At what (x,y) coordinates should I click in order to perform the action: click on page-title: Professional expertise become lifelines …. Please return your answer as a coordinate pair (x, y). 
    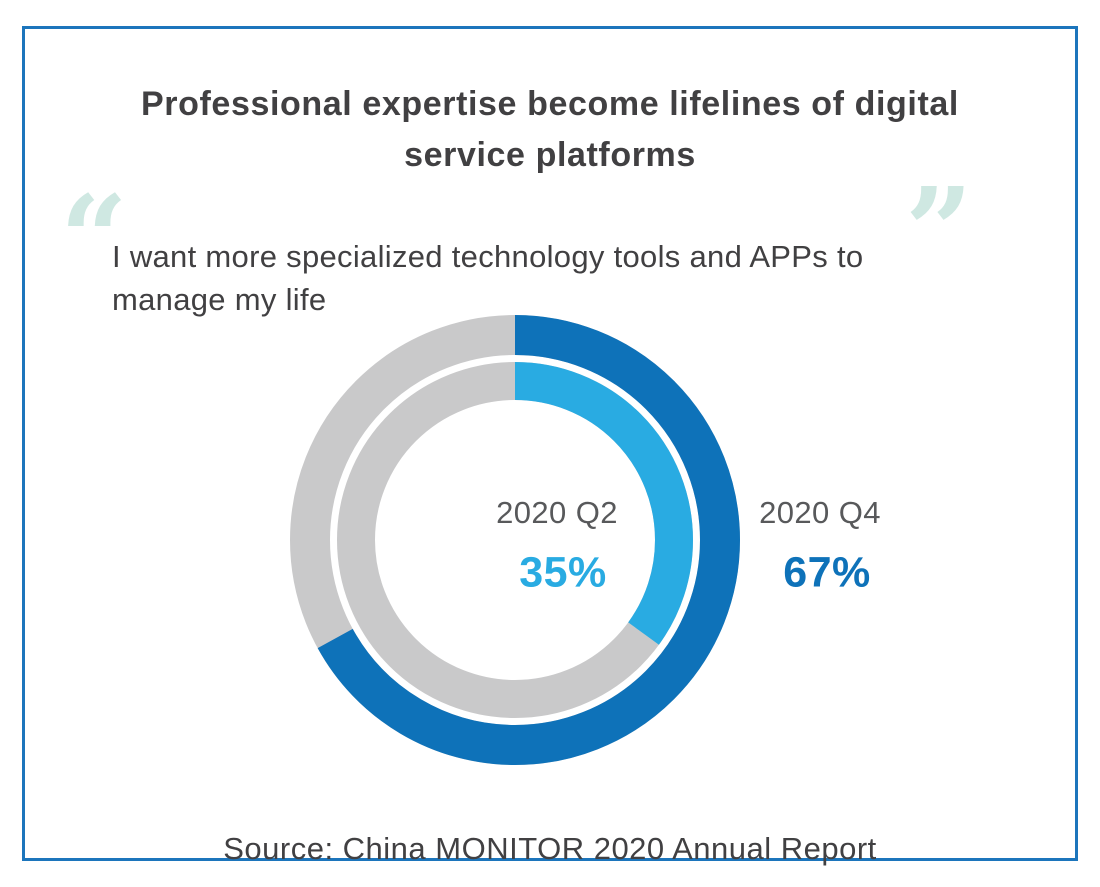
    Looking at the image, I should click on (550, 129).